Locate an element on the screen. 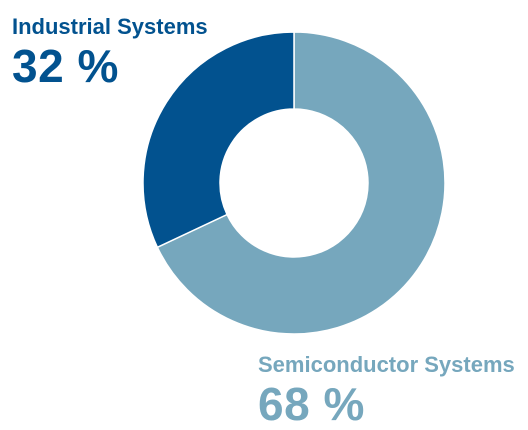 Image resolution: width=528 pixels, height=430 pixels. industrial-systems-name: Industrial Systems is located at coordinates (110, 26).